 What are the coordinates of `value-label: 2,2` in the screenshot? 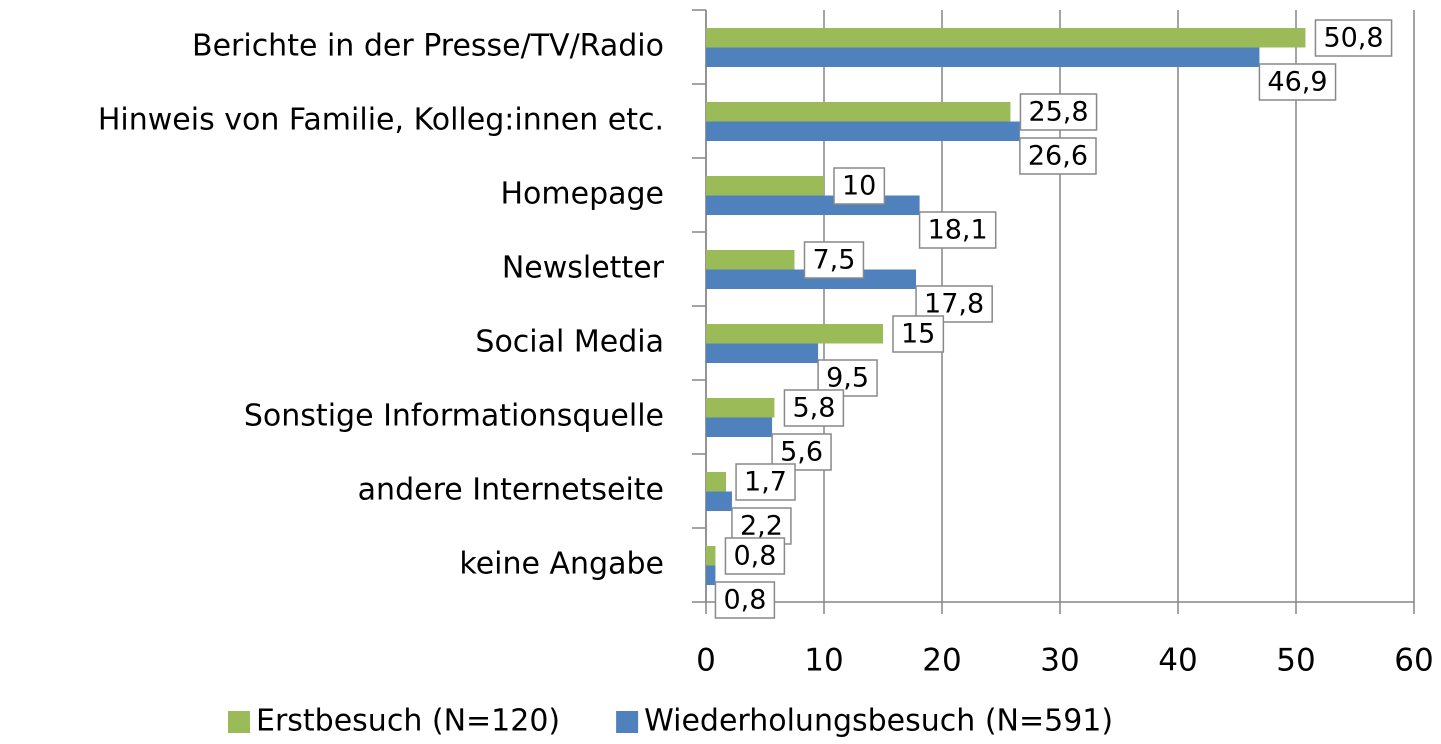 It's located at (761, 526).